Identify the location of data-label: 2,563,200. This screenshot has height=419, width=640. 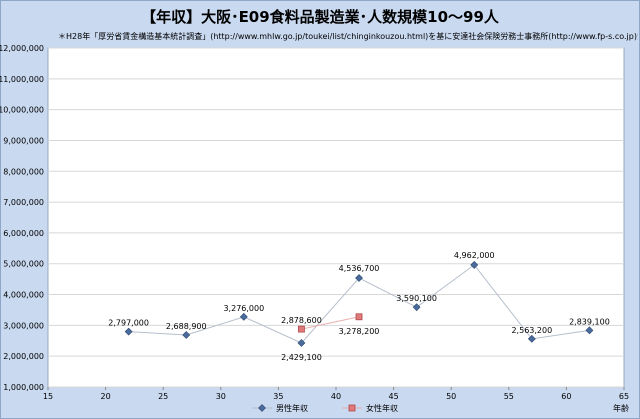
(531, 330).